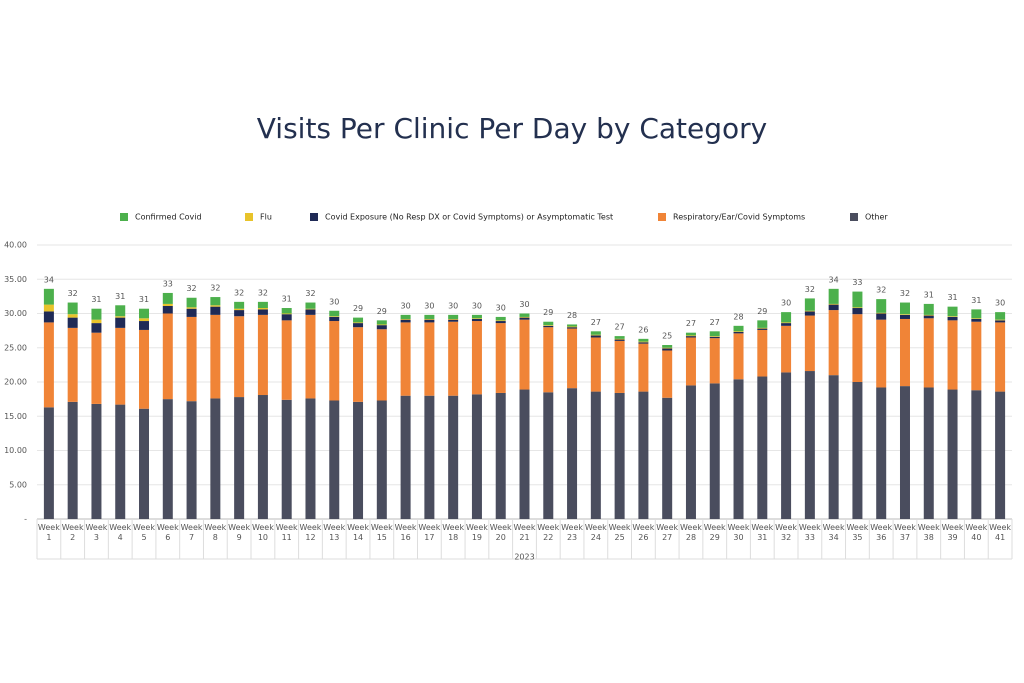  What do you see at coordinates (262, 532) in the screenshot?
I see `x-tick-label: Week 10` at bounding box center [262, 532].